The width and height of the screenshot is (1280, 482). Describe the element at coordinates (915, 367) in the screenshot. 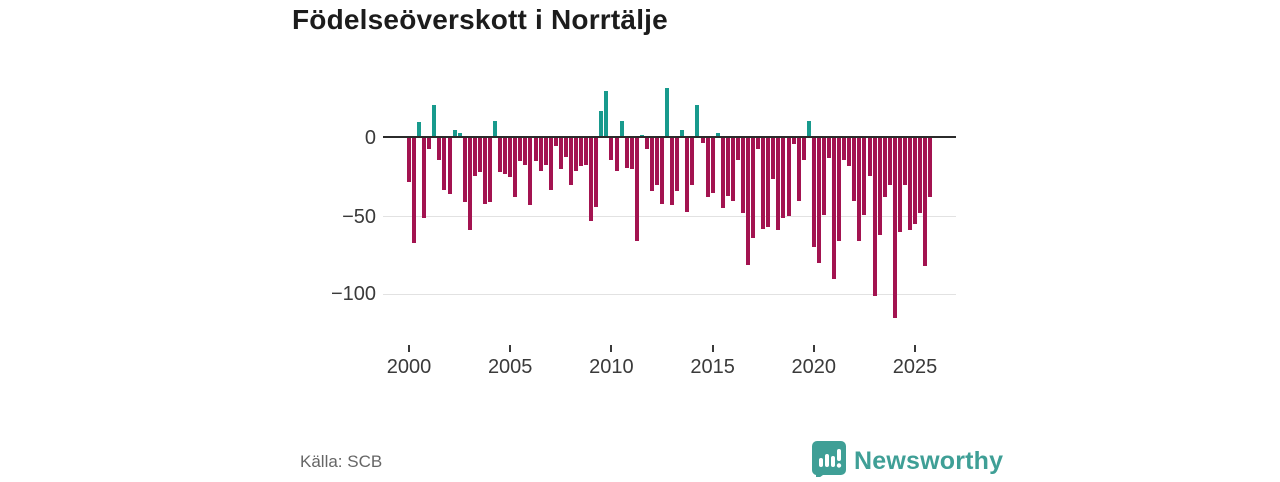

I see `x-axis-label: 2025` at that location.